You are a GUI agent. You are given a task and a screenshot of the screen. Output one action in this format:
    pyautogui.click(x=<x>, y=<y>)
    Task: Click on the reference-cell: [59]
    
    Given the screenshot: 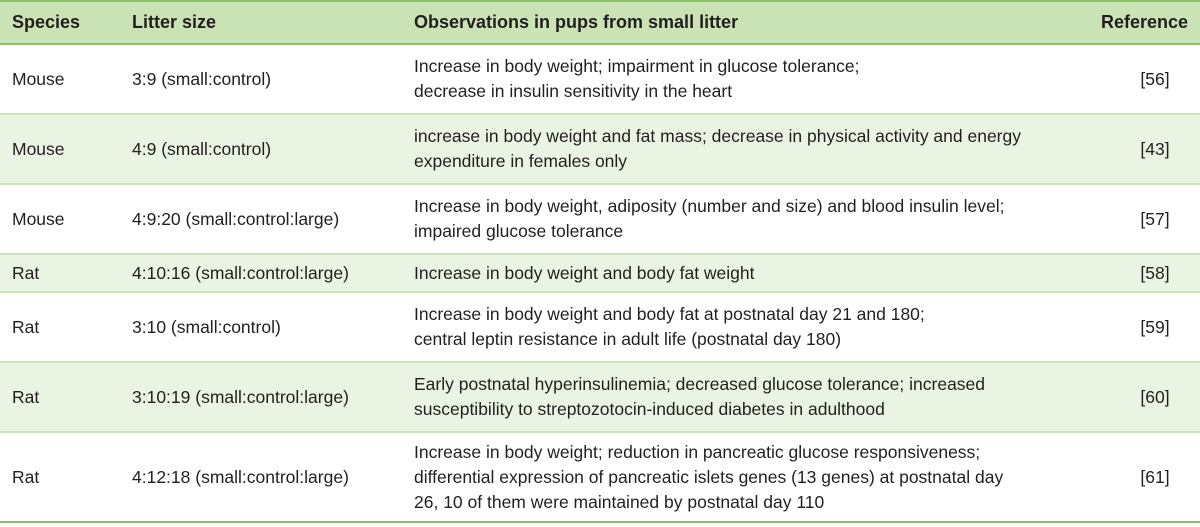 What is the action you would take?
    pyautogui.click(x=1140, y=327)
    